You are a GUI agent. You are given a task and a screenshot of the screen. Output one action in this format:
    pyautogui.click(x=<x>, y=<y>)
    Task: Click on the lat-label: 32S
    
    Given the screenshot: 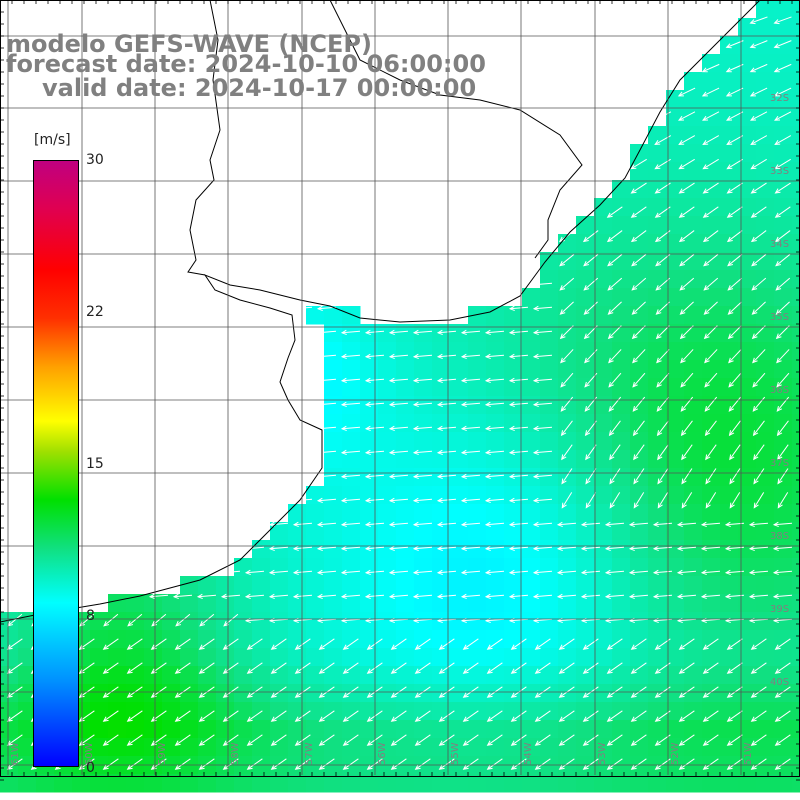 What is the action you would take?
    pyautogui.click(x=779, y=98)
    